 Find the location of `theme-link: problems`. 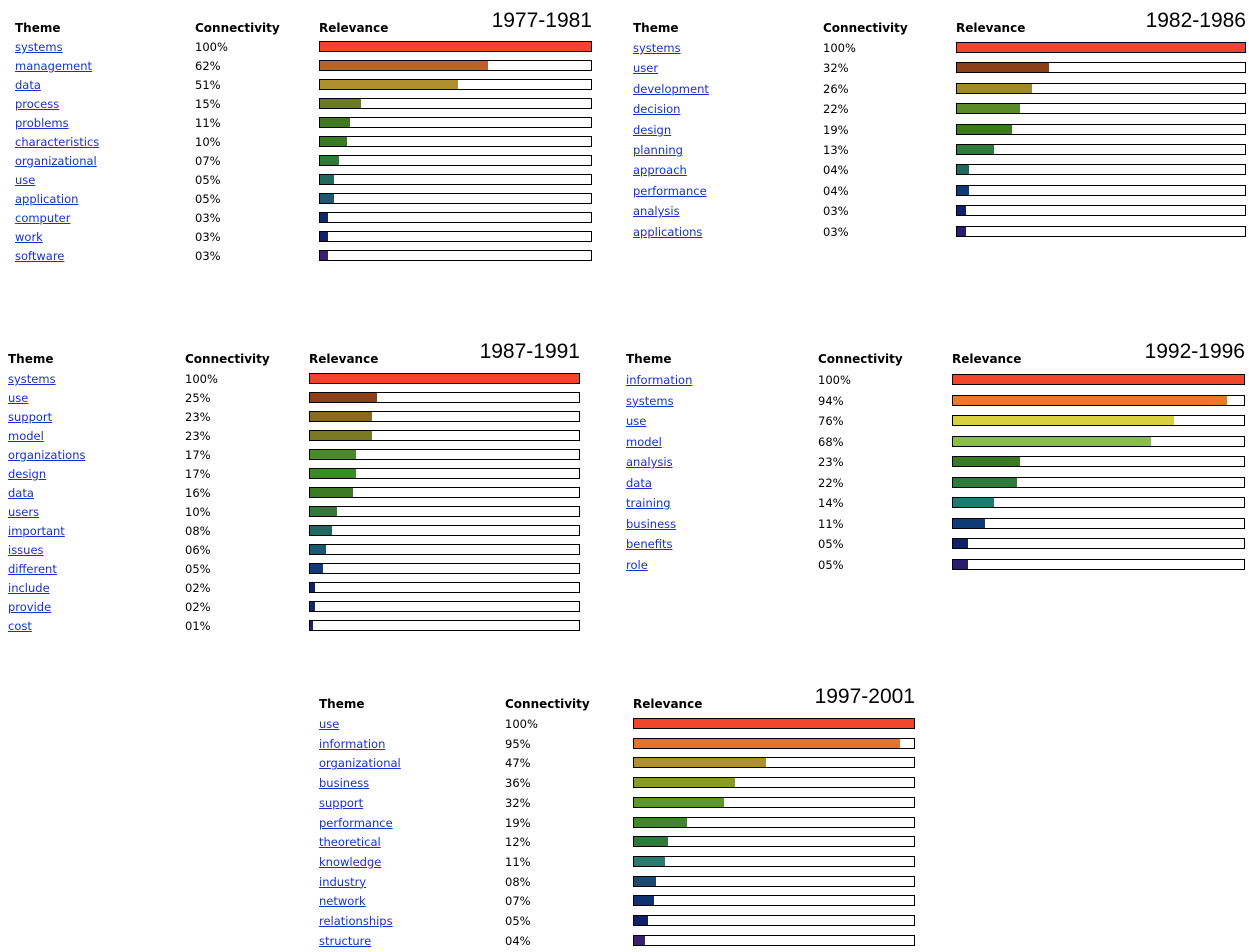

theme-link: problems is located at coordinates (42, 123).